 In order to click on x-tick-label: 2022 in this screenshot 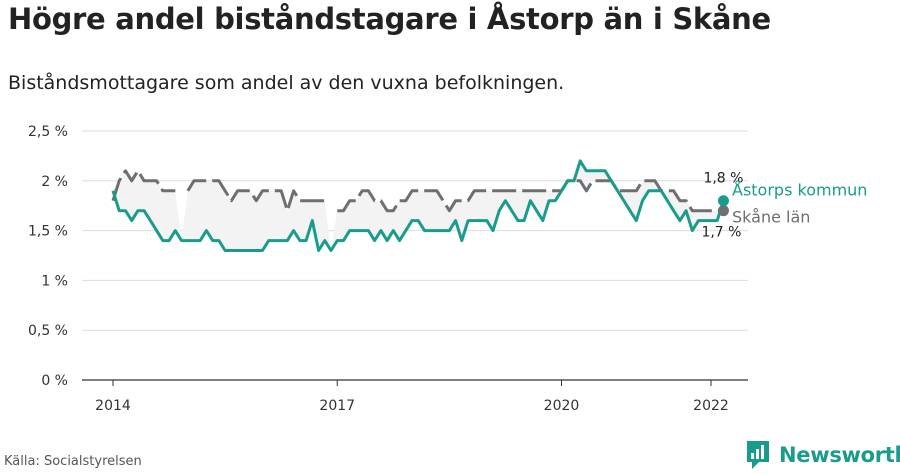, I will do `click(711, 406)`.